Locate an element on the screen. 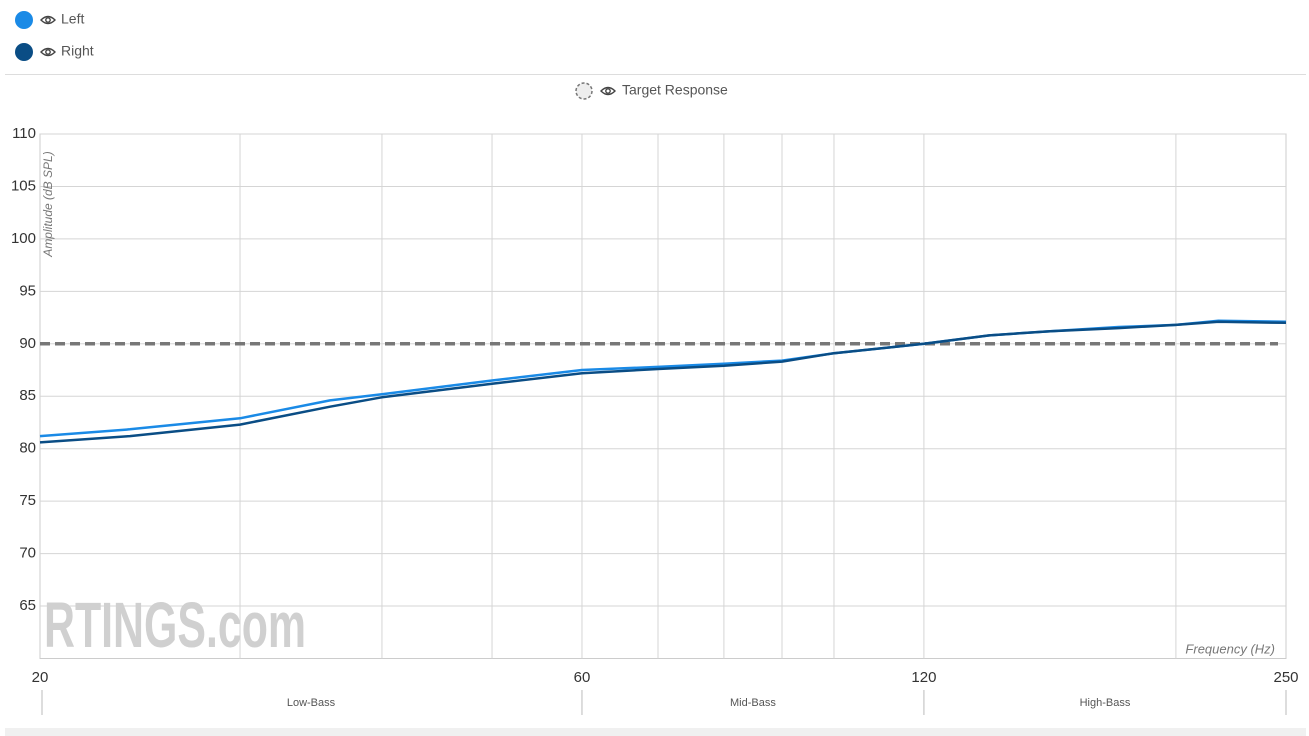 The width and height of the screenshot is (1309, 736). y-tick-label: 105 is located at coordinates (23, 185).